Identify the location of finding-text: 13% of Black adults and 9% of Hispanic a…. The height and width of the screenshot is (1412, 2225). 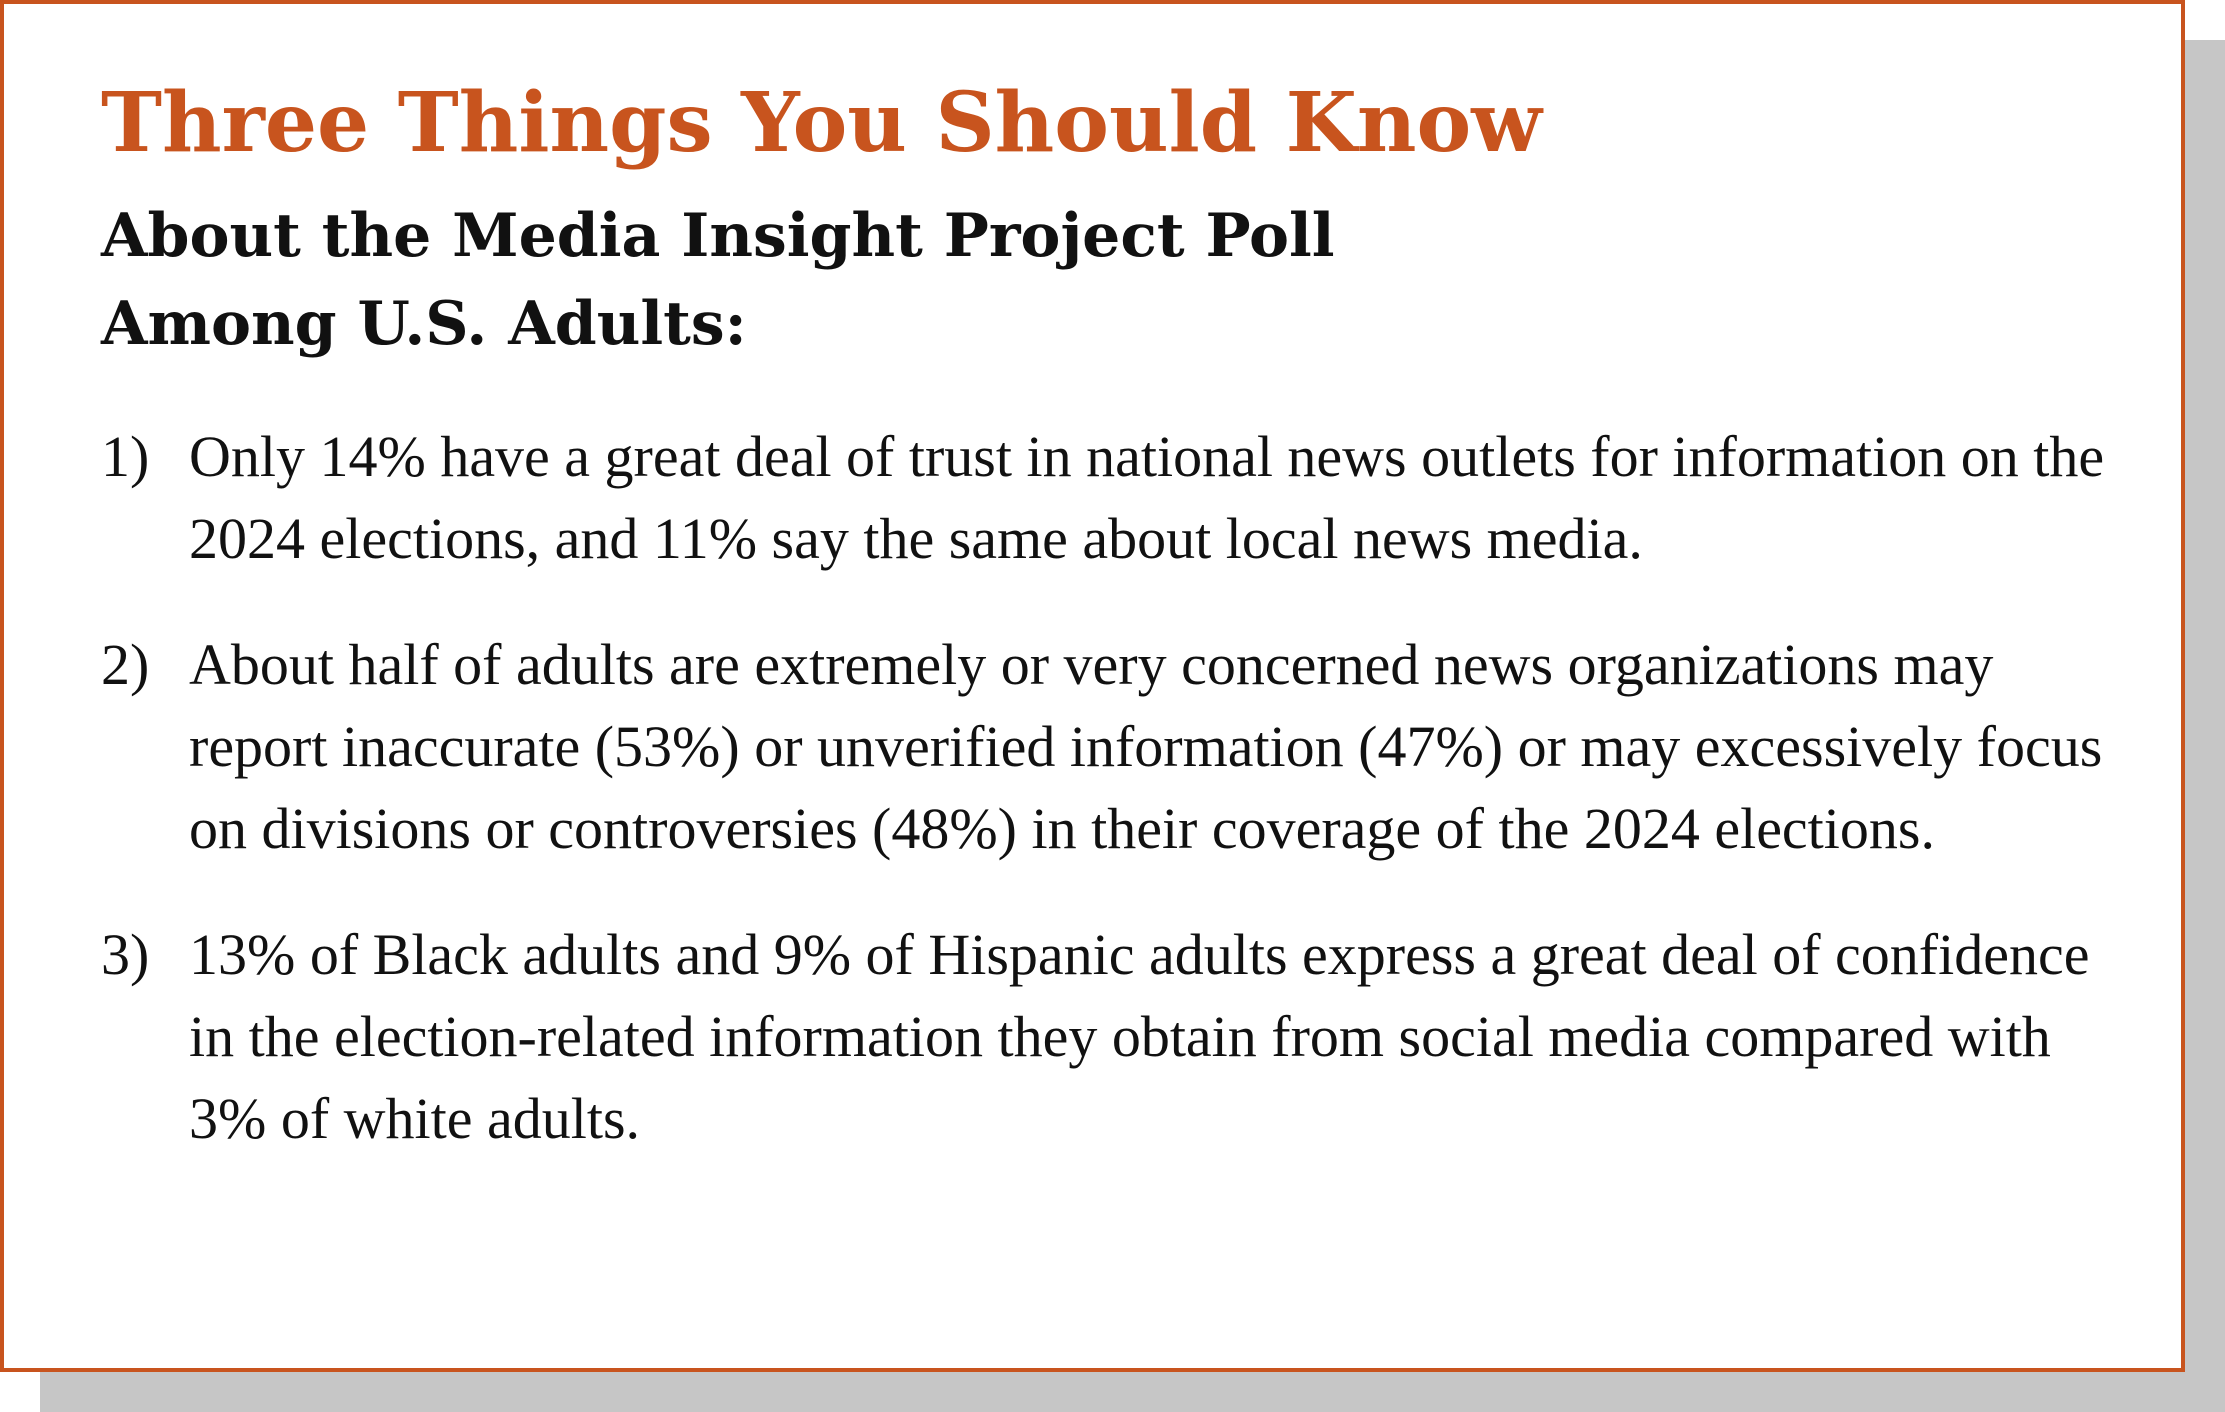
(1139, 1036).